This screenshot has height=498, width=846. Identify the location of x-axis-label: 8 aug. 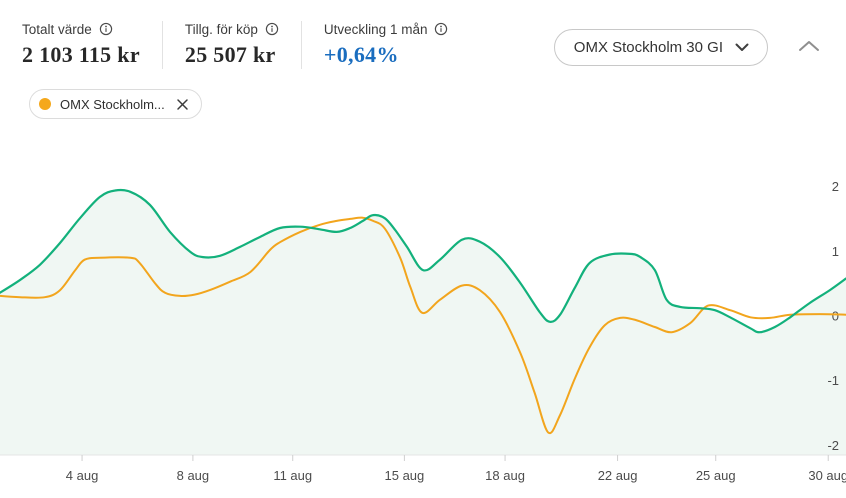
(193, 475).